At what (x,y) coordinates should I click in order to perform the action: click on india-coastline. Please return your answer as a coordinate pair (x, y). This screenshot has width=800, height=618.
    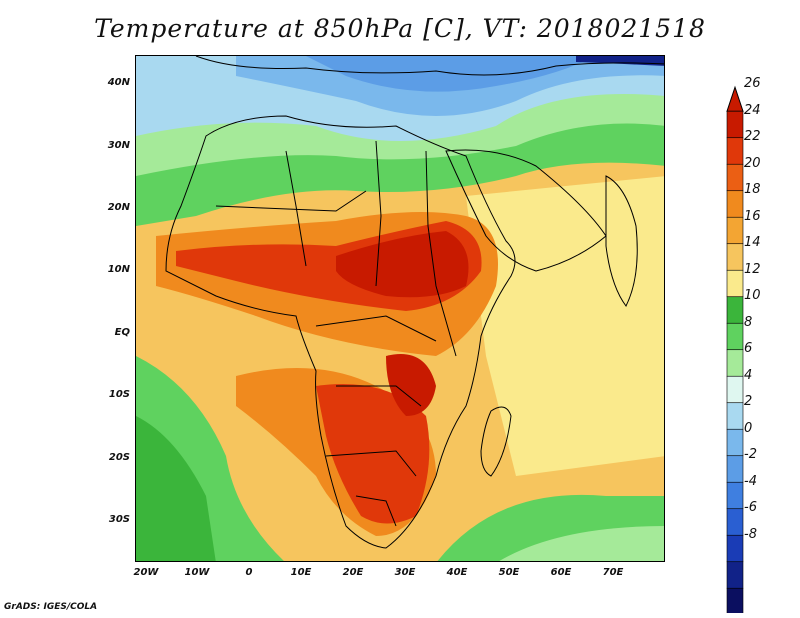
    Looking at the image, I should click on (621, 241).